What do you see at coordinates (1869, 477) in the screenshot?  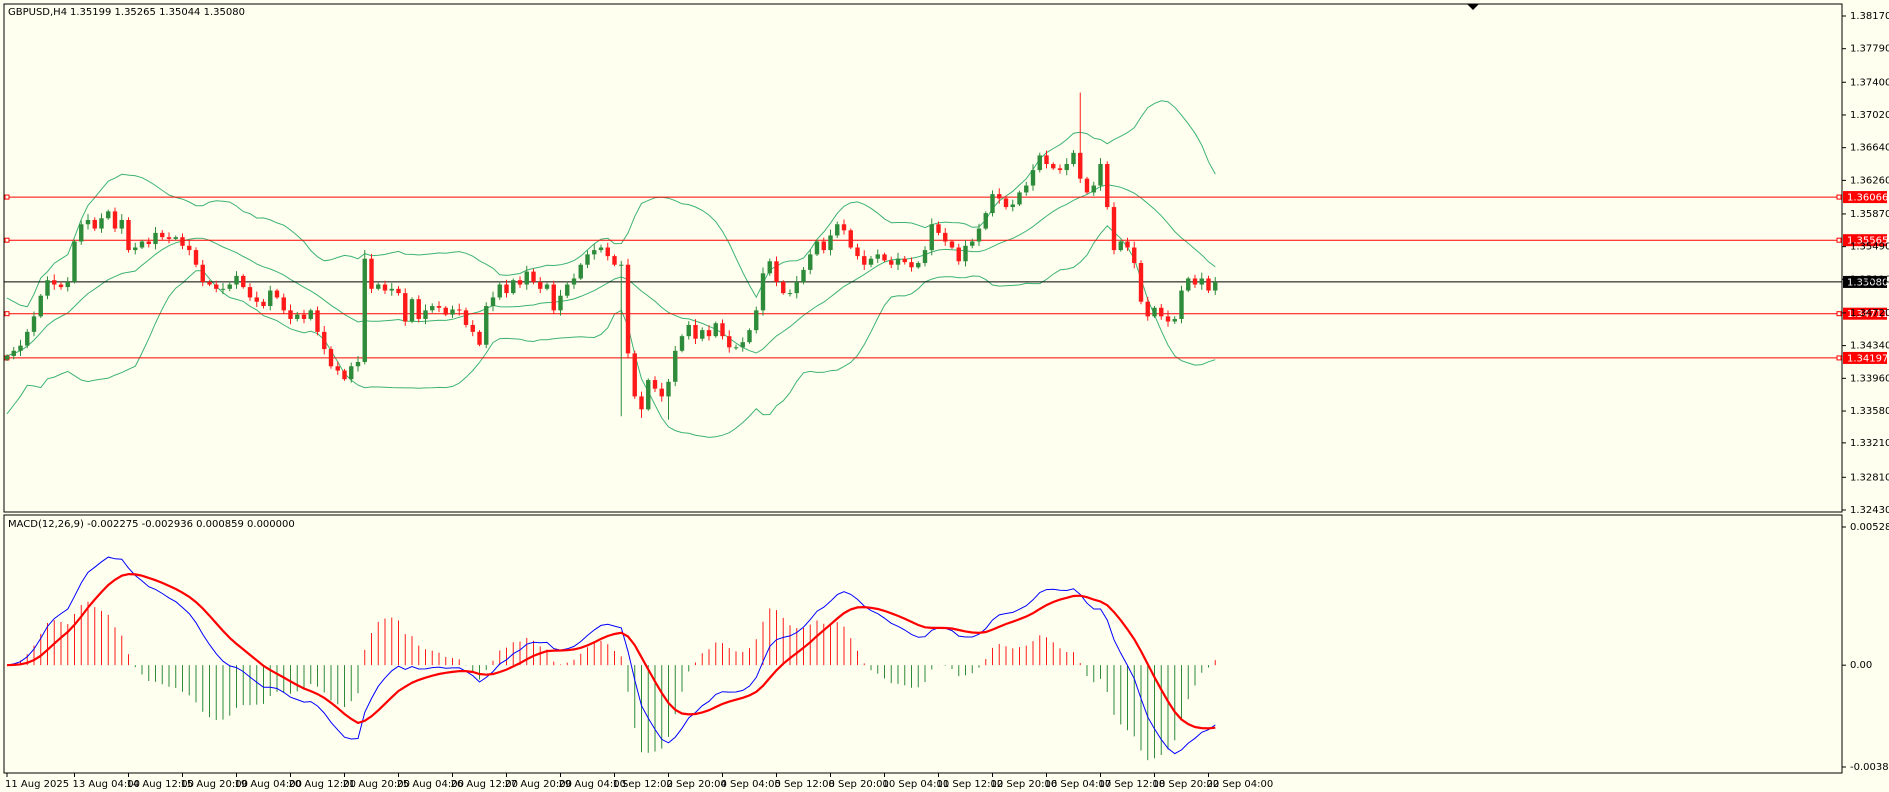 I see `price-tick-label: 1.32810` at bounding box center [1869, 477].